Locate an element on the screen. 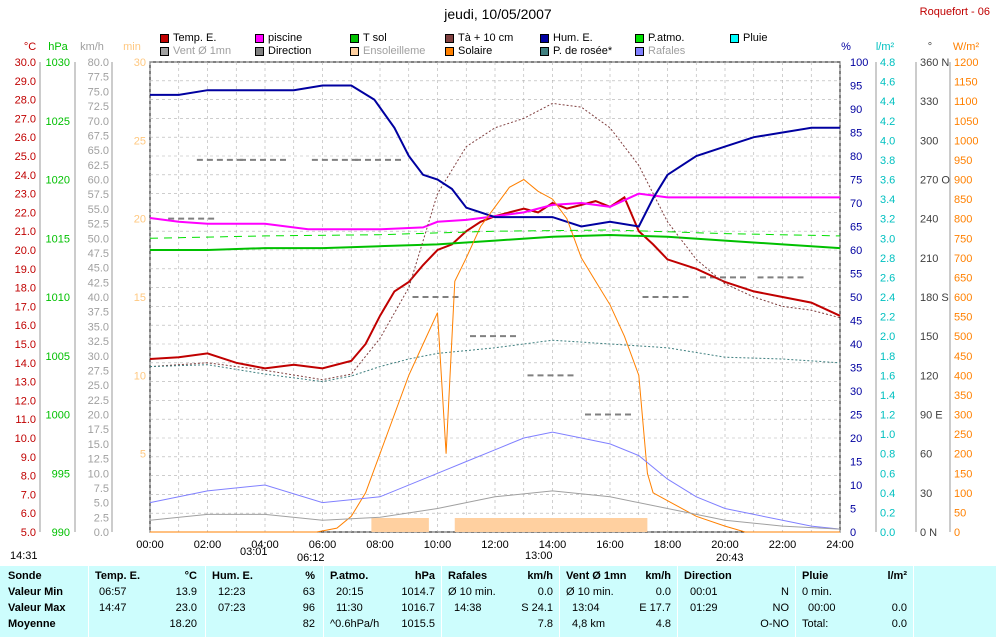 The width and height of the screenshot is (996, 637). lm2-tick: 3.4 is located at coordinates (887, 200).